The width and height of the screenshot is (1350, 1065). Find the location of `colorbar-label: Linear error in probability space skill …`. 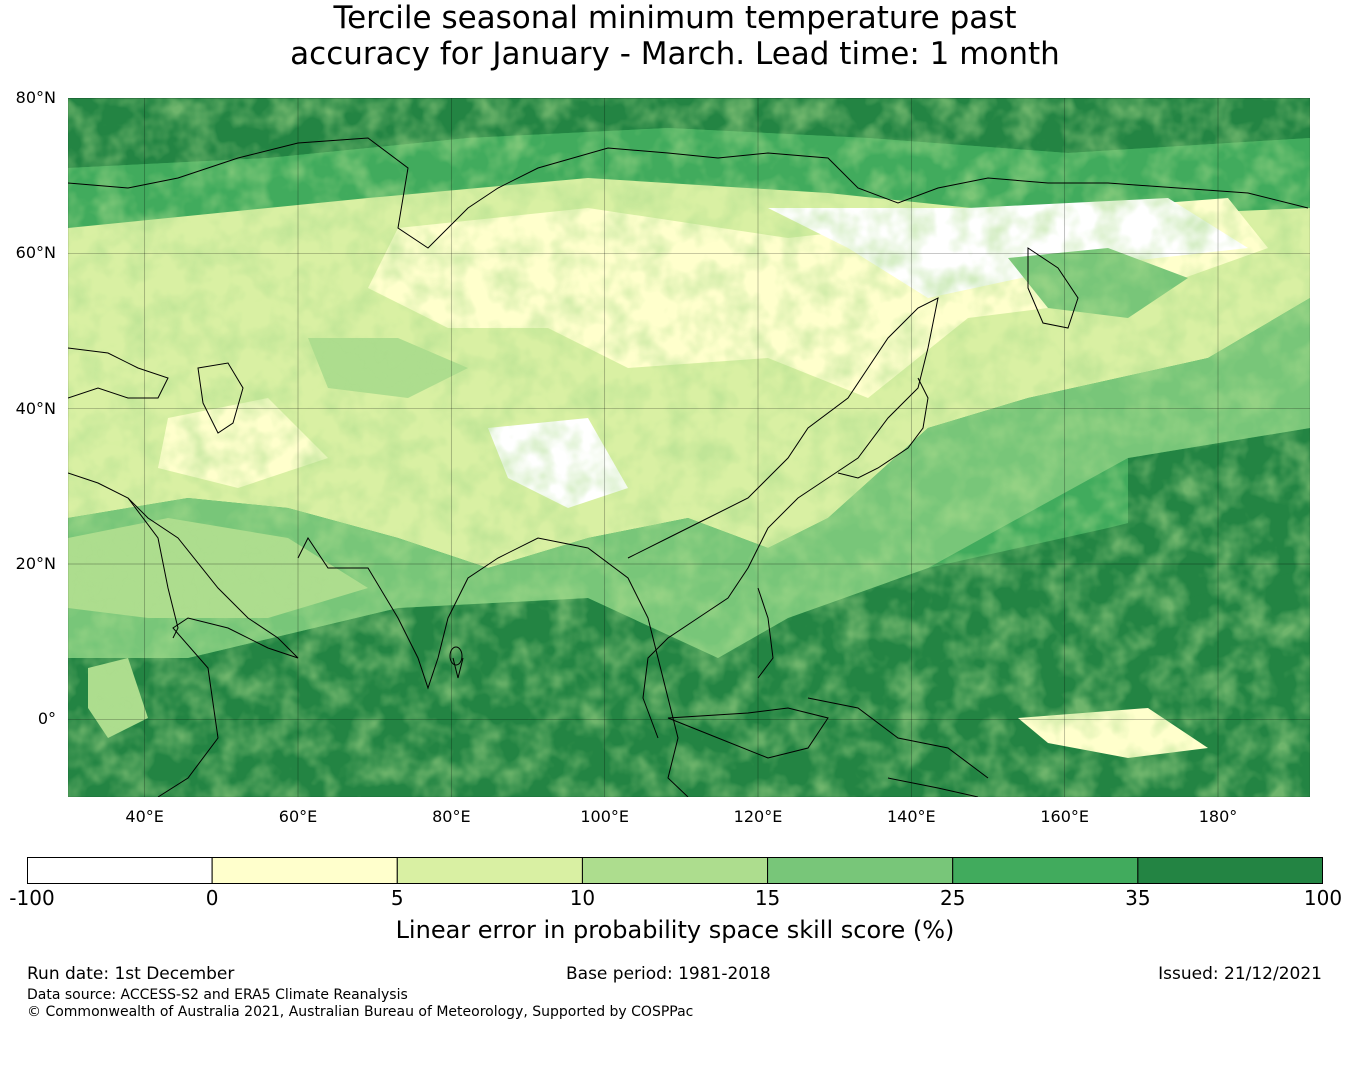

colorbar-label: Linear error in probability space skill … is located at coordinates (675, 930).